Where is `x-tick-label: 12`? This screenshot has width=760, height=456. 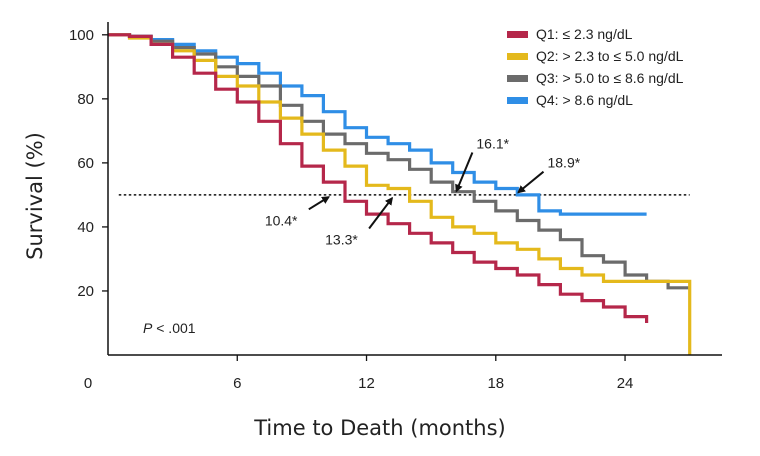 x-tick-label: 12 is located at coordinates (366, 383).